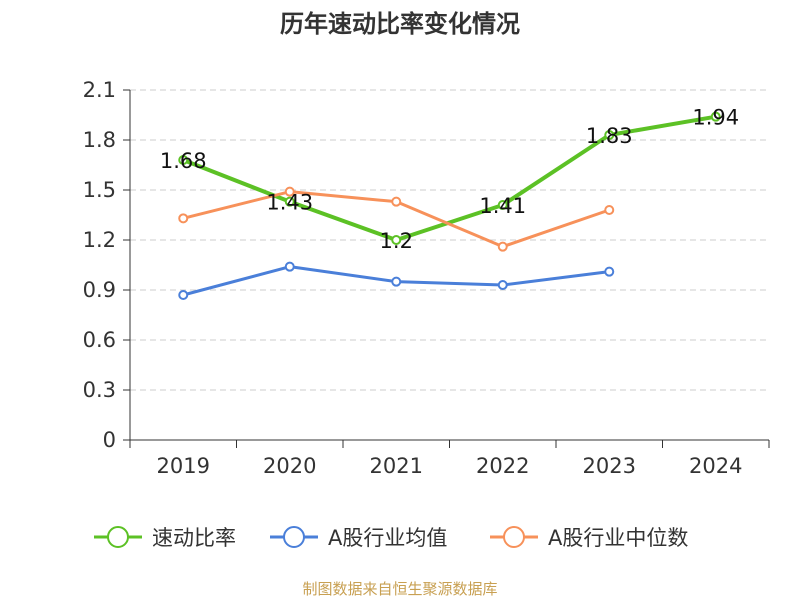 The width and height of the screenshot is (800, 600). I want to click on x-tick-label: 2020, so click(289, 466).